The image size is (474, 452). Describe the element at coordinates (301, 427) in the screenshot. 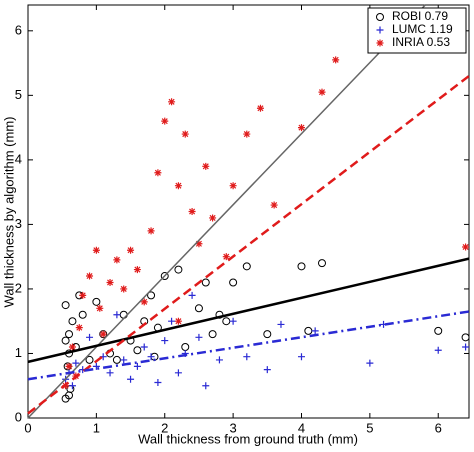

I see `x-tick-label: 4` at that location.